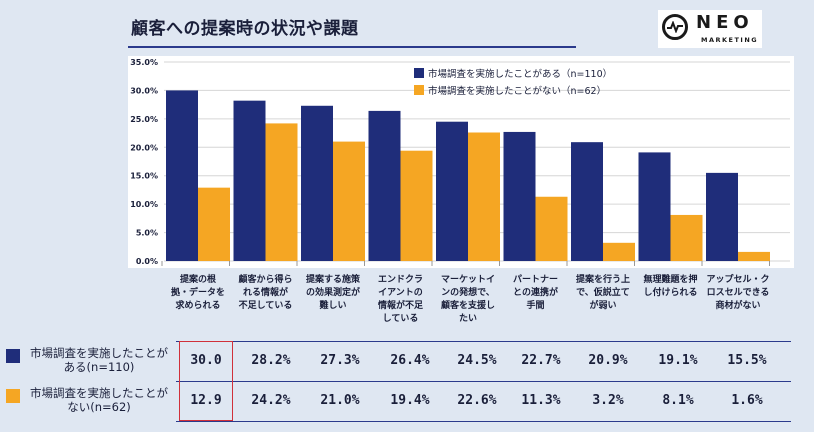 The height and width of the screenshot is (432, 814). What do you see at coordinates (483, 421) in the screenshot?
I see `table-rule-bottom` at bounding box center [483, 421].